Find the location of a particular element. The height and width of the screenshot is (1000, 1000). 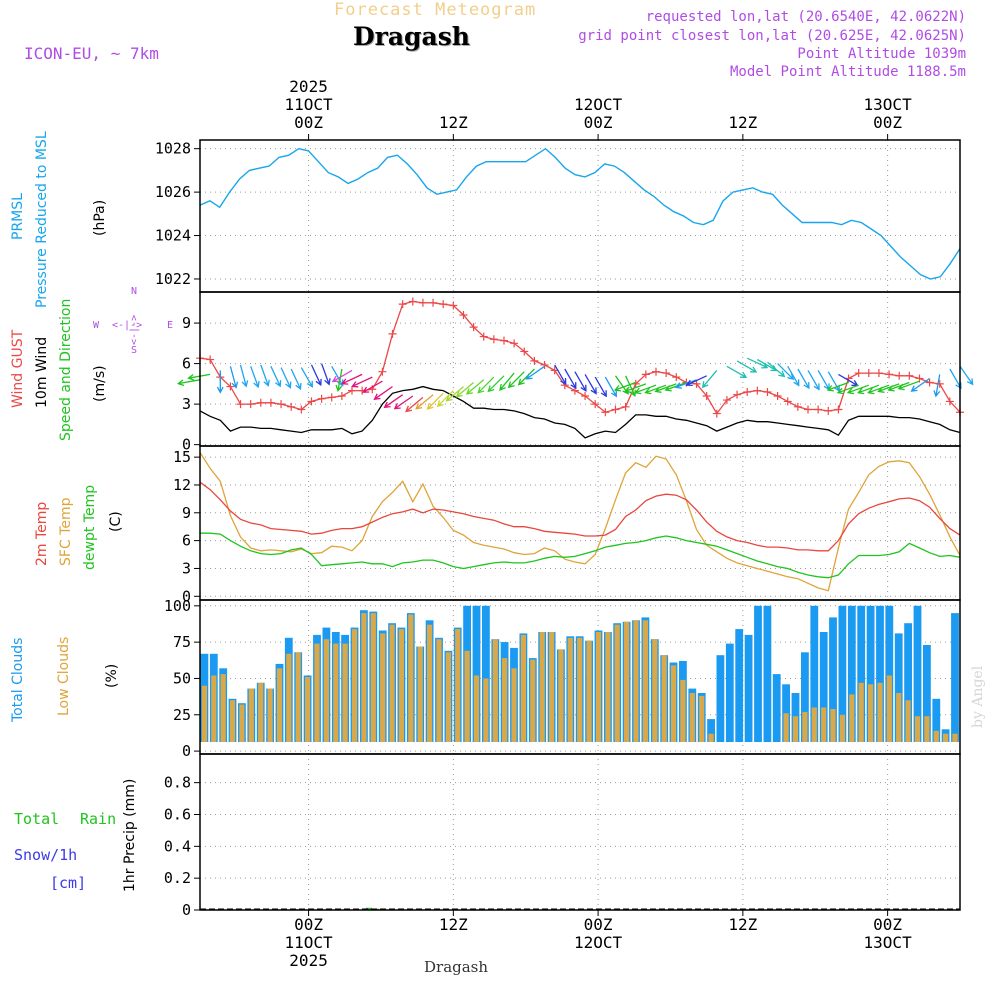

precip-label-cm: [cm] is located at coordinates (68, 883).